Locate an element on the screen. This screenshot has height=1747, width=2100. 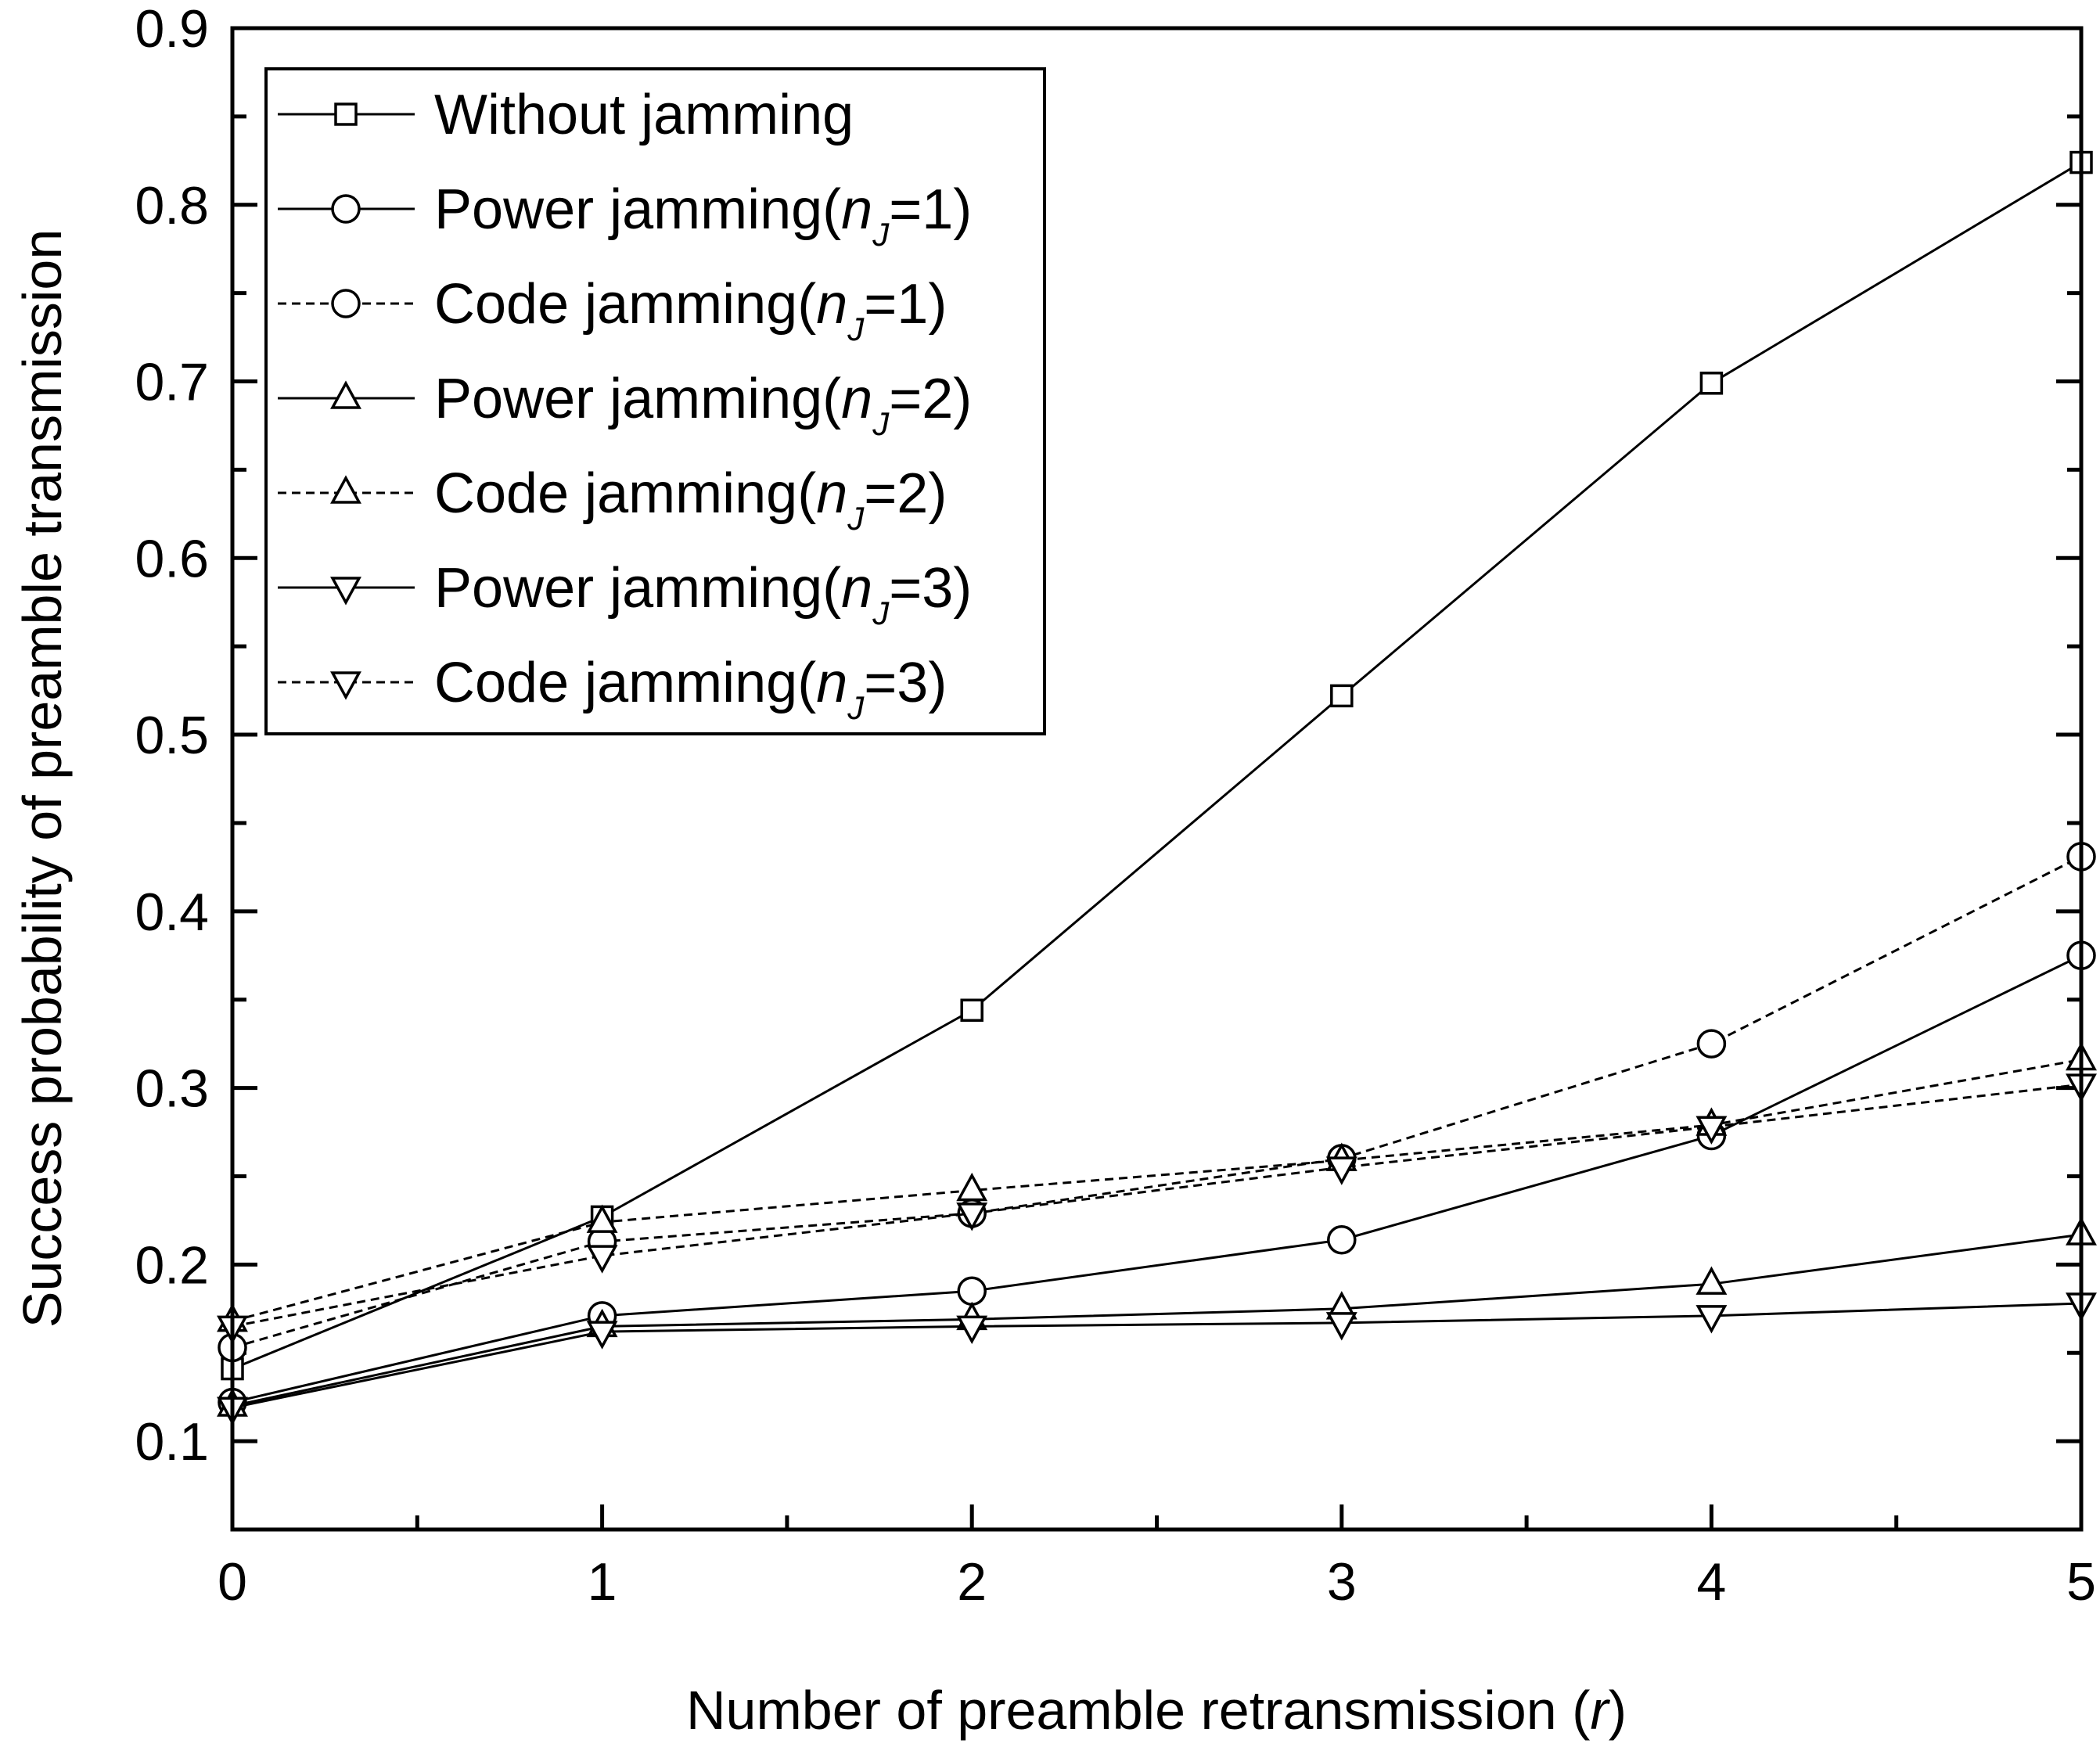
legend-entry: Power jamming(nJ=3) is located at coordinates (625, 594).